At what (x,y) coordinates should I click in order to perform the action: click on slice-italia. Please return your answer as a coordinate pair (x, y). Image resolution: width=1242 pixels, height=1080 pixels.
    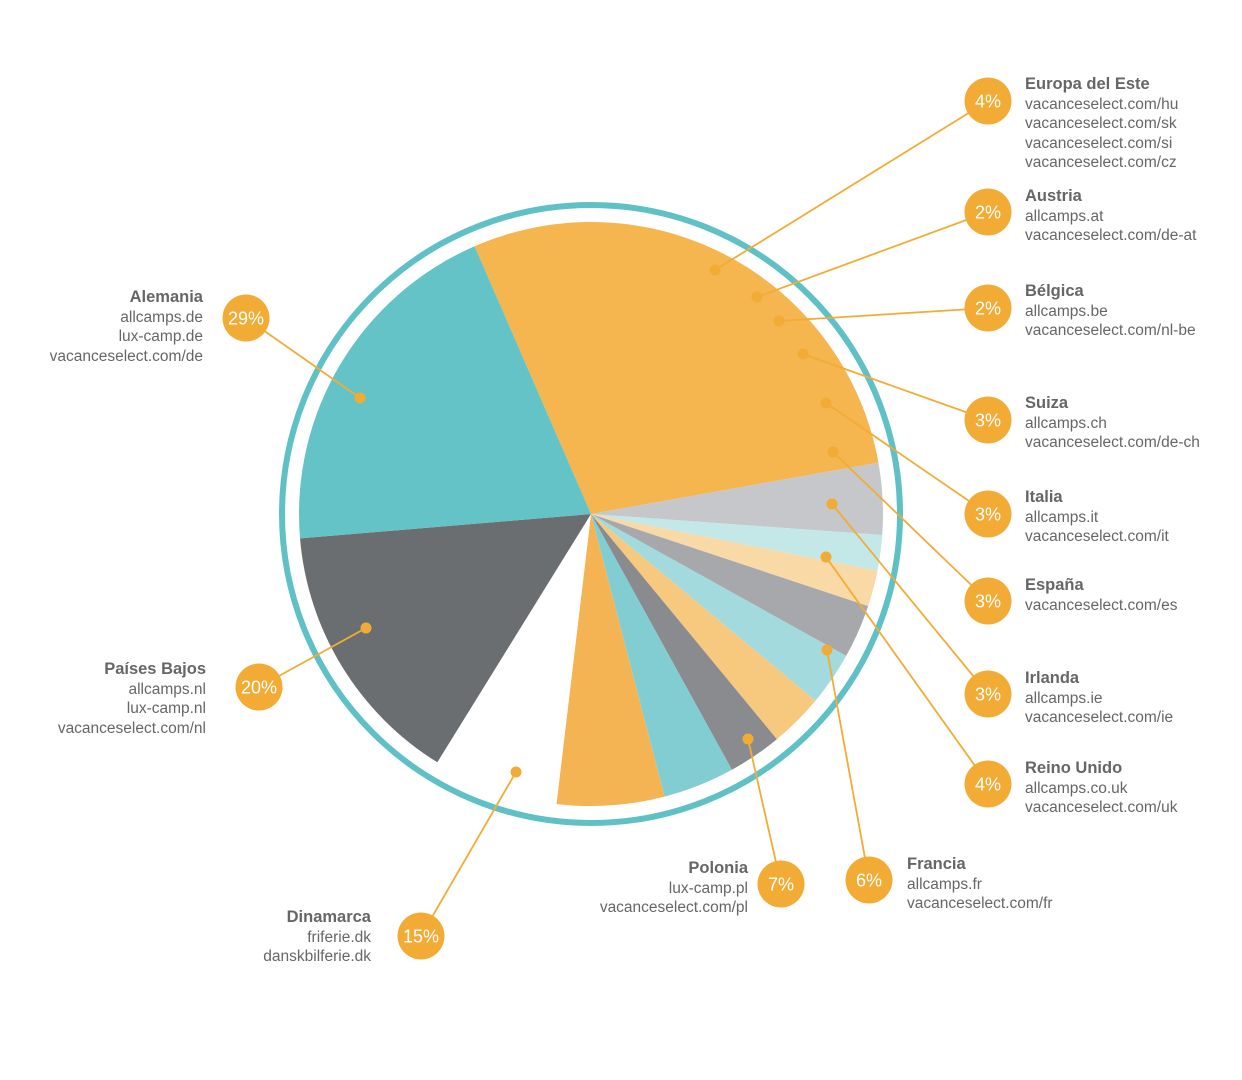
    Looking at the image, I should click on (719, 607).